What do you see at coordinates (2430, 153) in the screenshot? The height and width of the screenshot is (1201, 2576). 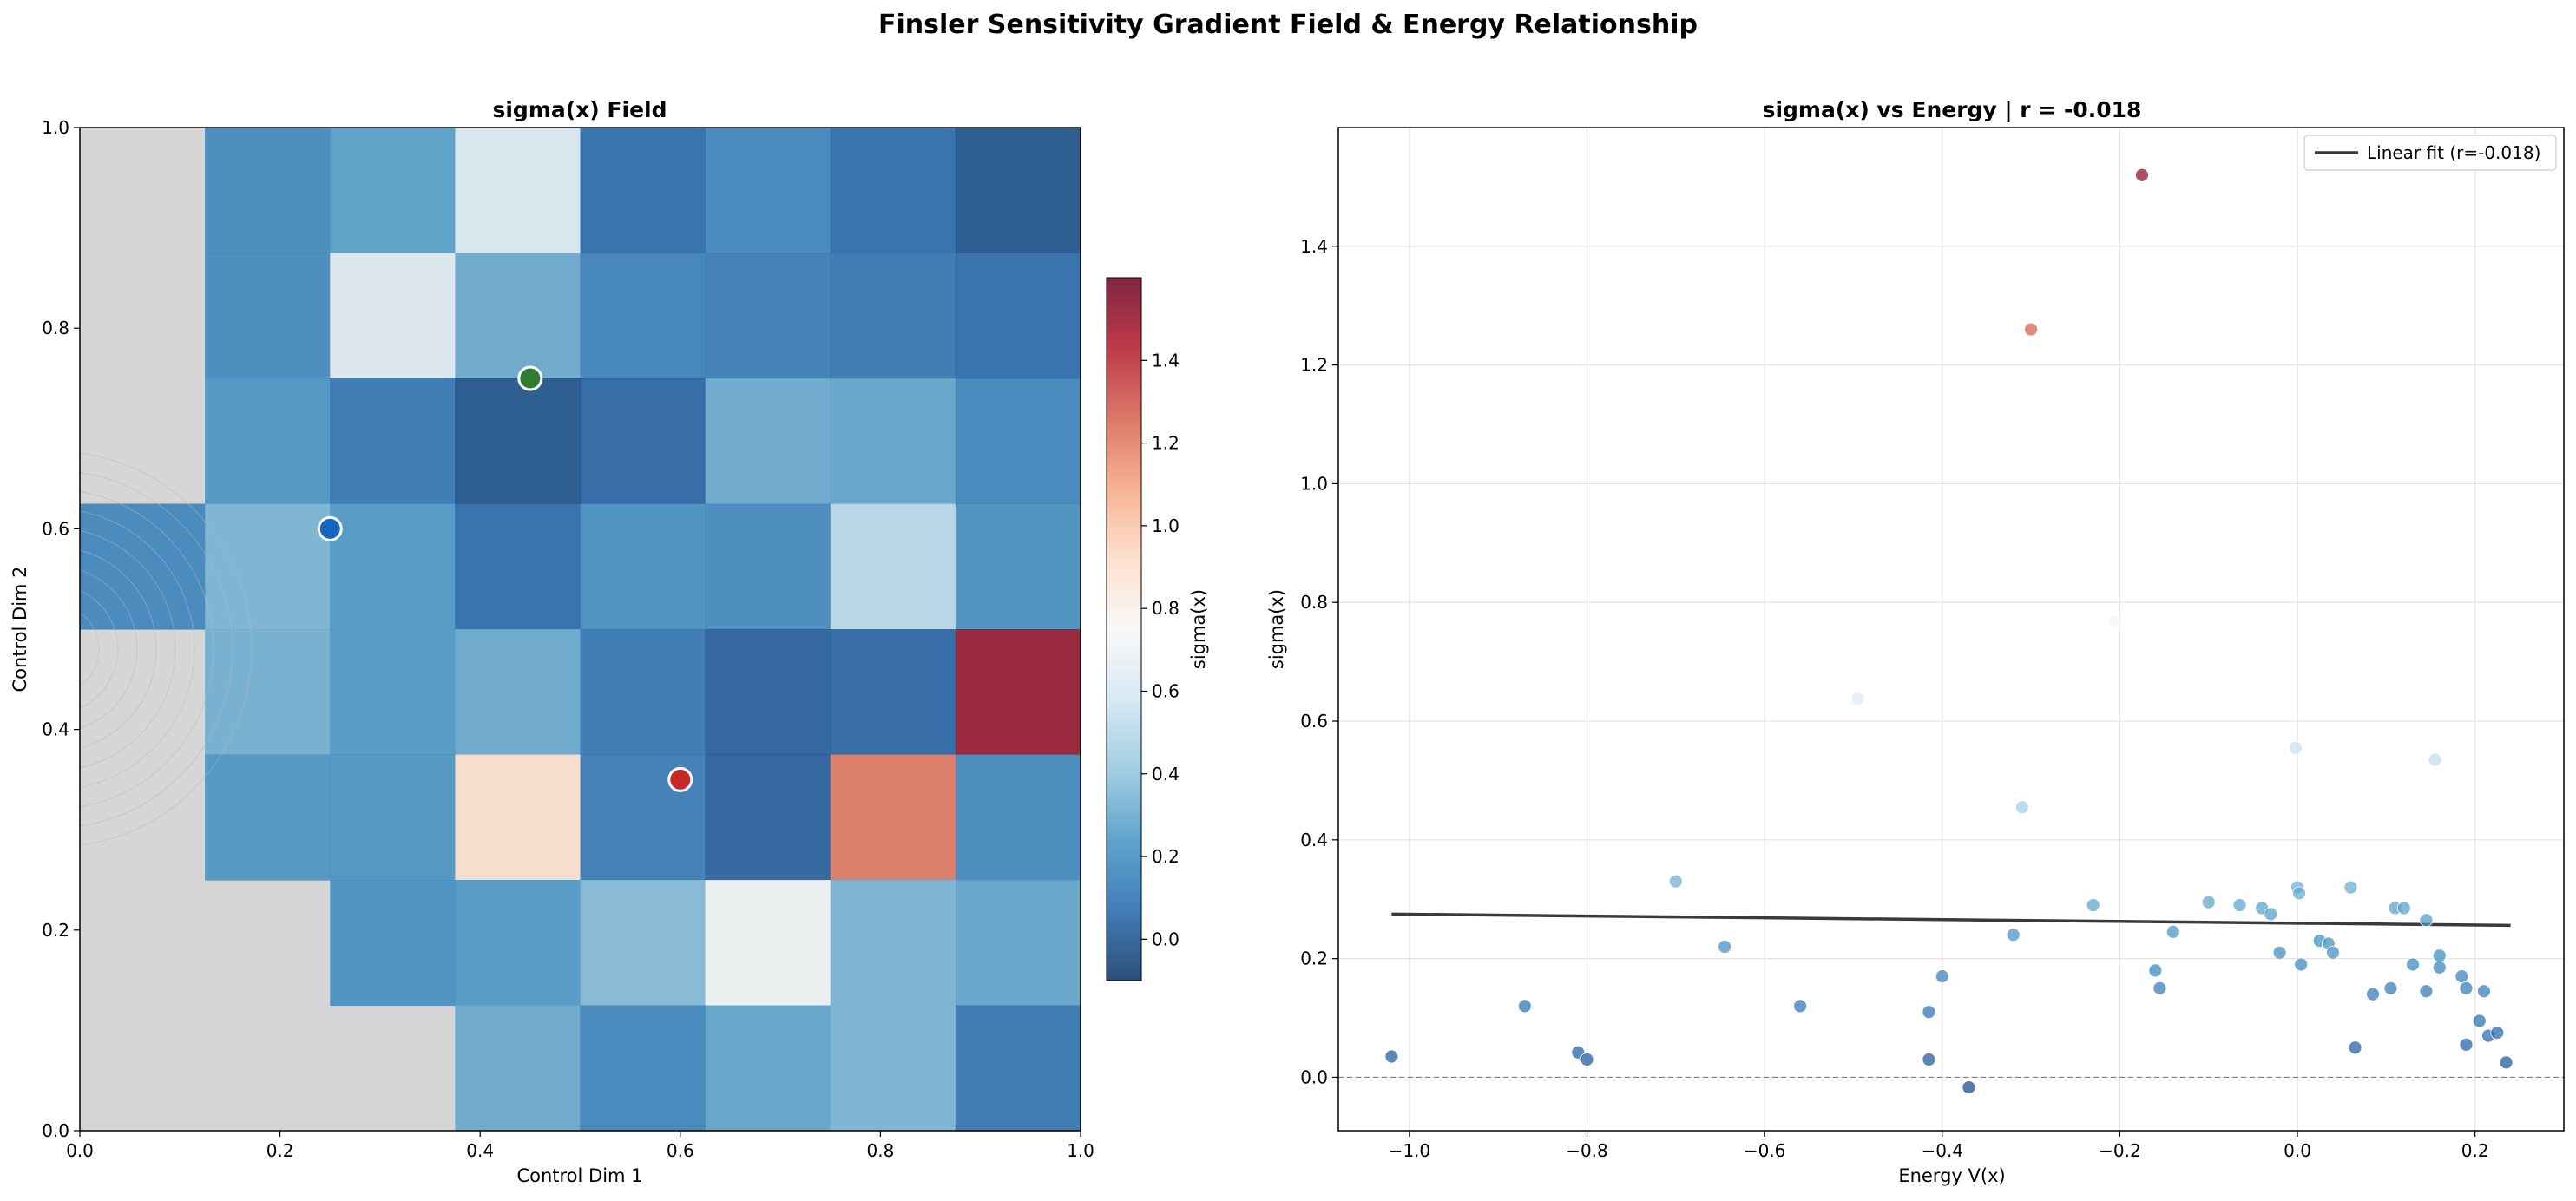 I see `legend-box` at bounding box center [2430, 153].